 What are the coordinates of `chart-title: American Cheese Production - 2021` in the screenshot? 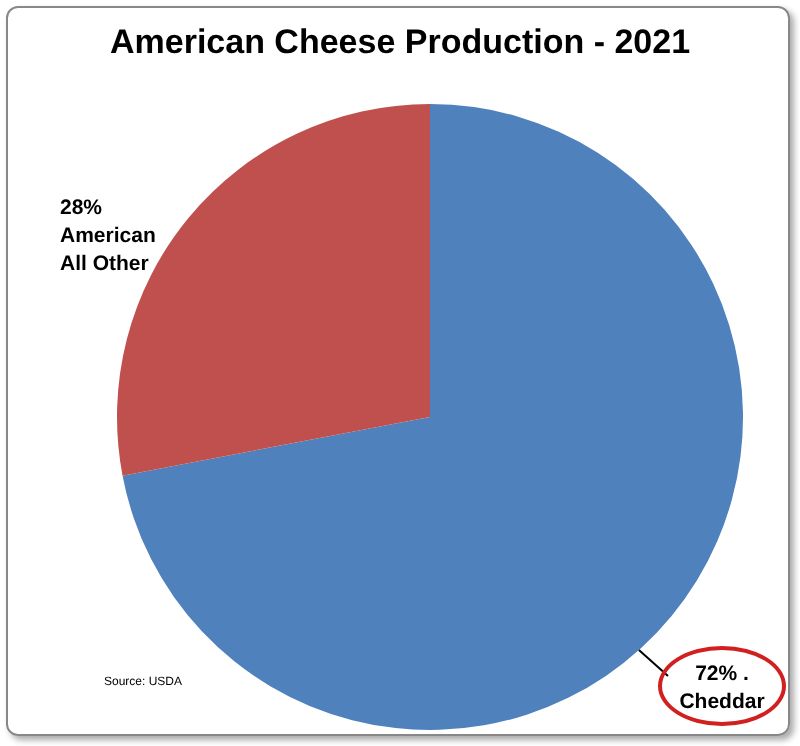 It's located at (400, 42).